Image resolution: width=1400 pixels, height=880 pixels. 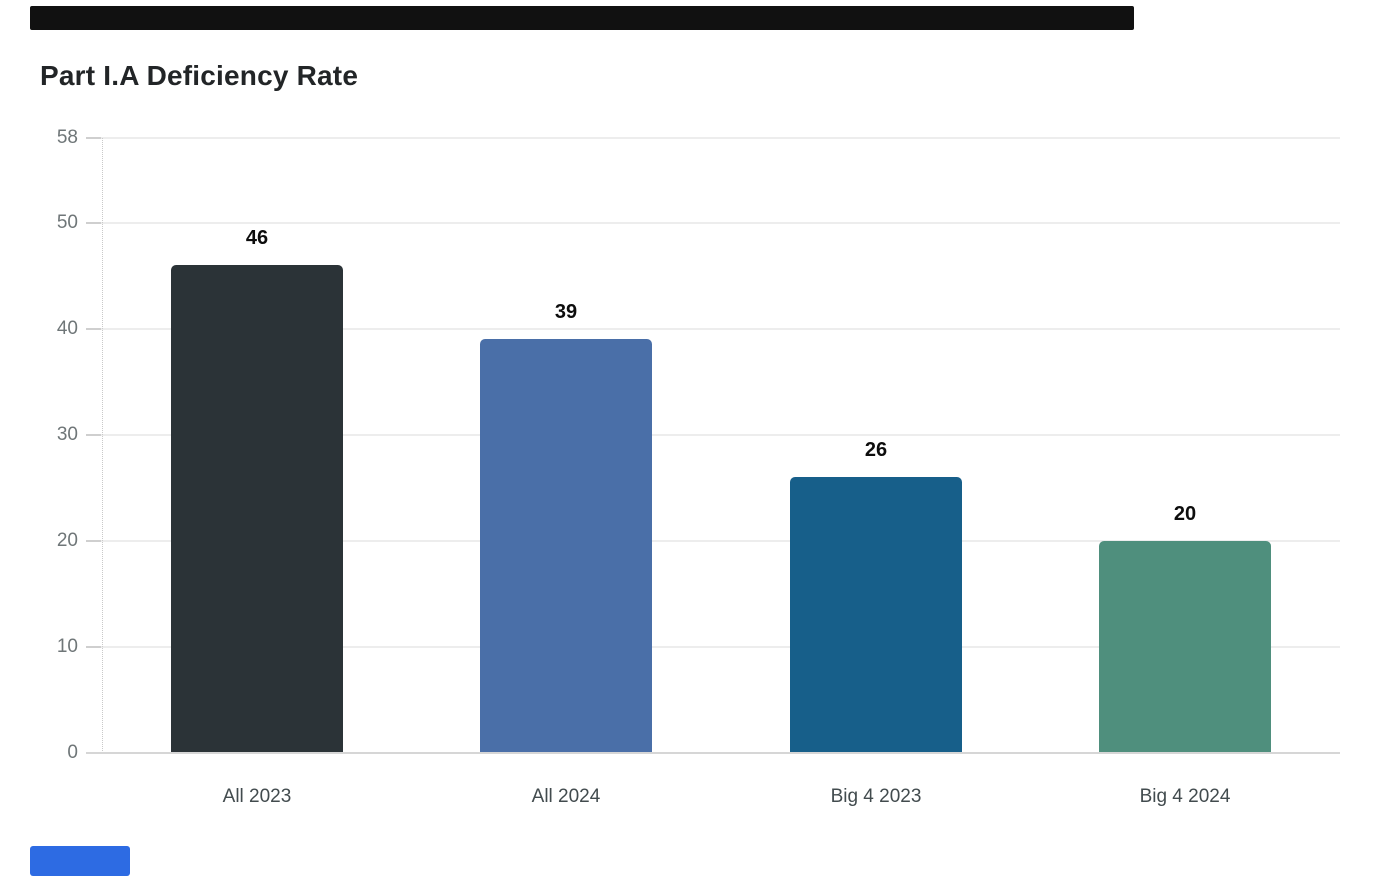 What do you see at coordinates (67, 137) in the screenshot?
I see `y-tick-label: 58` at bounding box center [67, 137].